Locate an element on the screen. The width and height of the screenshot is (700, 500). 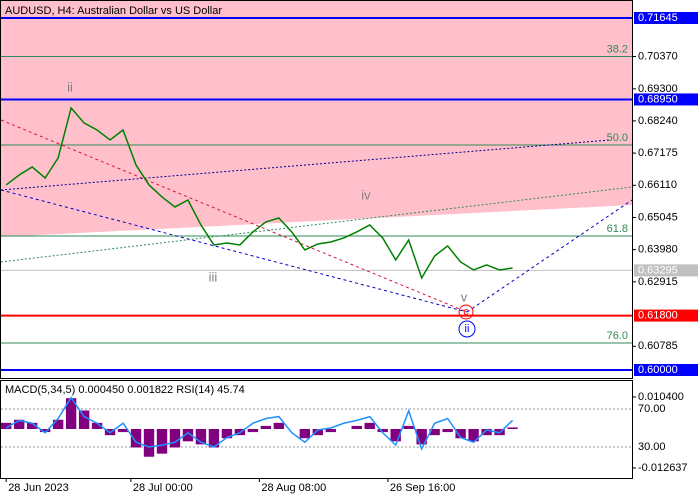
wave-label: iv is located at coordinates (366, 194).